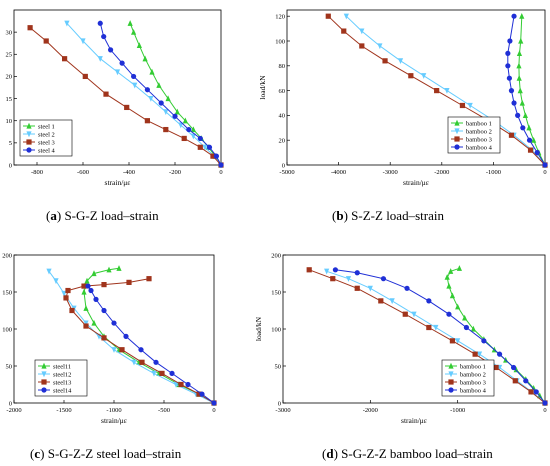  I want to click on plot-frame-a, so click(117, 87).